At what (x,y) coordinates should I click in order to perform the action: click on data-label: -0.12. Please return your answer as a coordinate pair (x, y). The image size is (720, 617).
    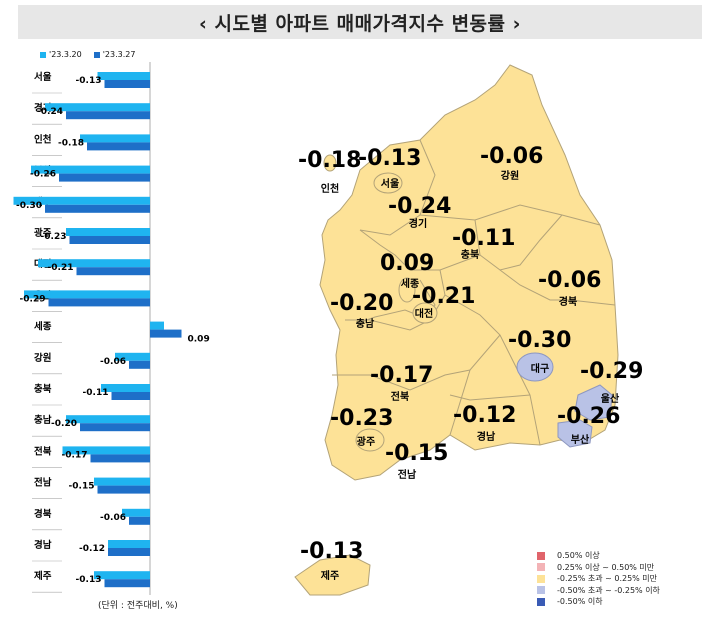
    Looking at the image, I should click on (92, 549).